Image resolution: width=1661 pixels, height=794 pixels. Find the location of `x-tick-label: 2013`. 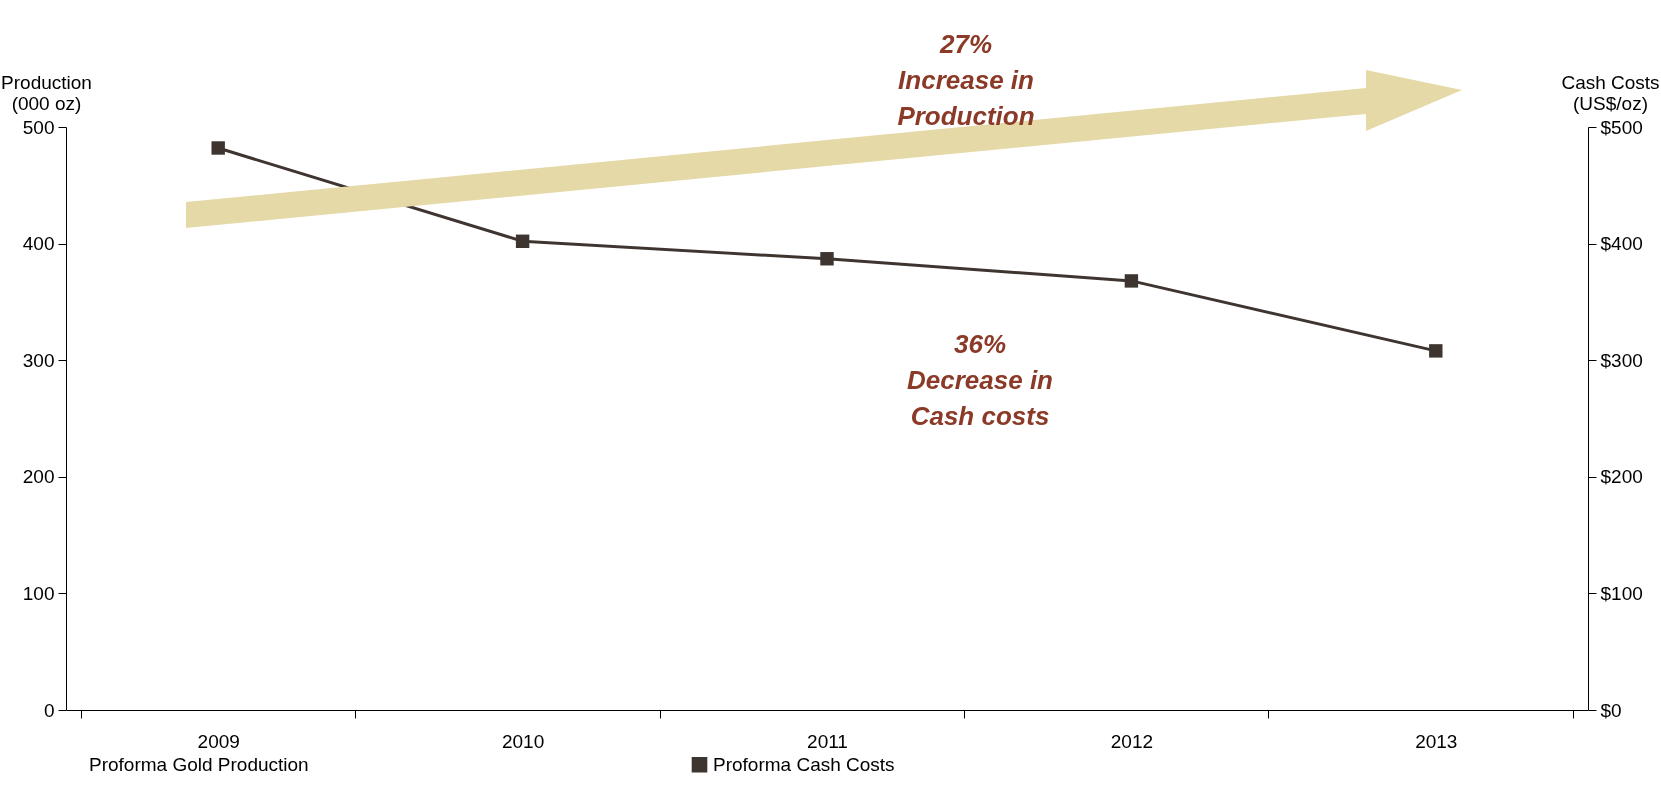

x-tick-label: 2013 is located at coordinates (1436, 741).